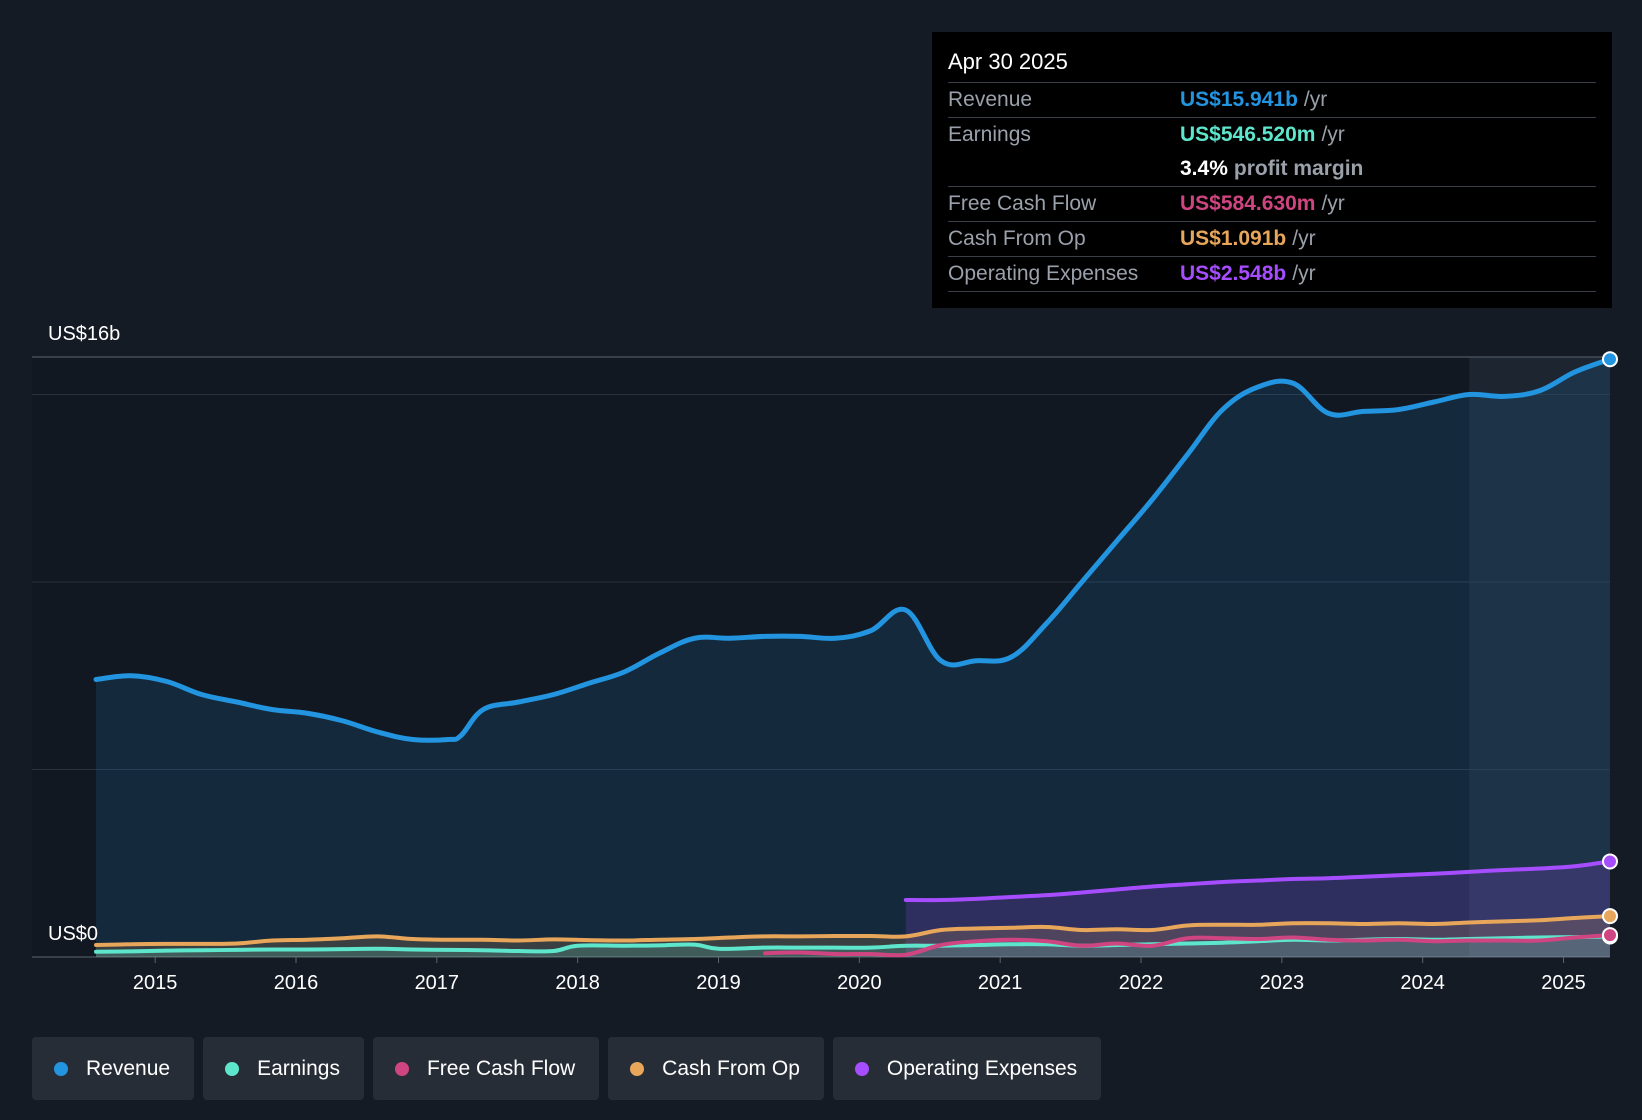 Image resolution: width=1642 pixels, height=1120 pixels. Describe the element at coordinates (989, 134) in the screenshot. I see `tooltip-label: Earnings` at that location.